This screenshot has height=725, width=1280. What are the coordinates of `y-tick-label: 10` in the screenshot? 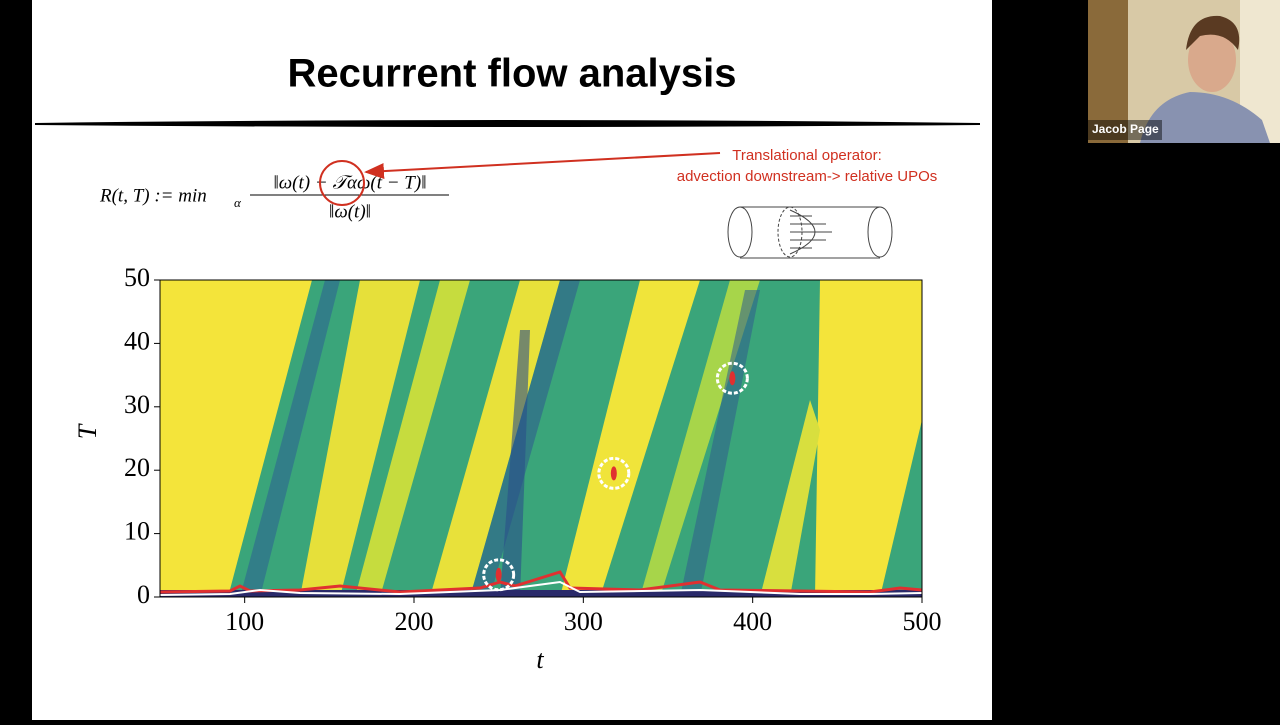 It's located at (137, 531).